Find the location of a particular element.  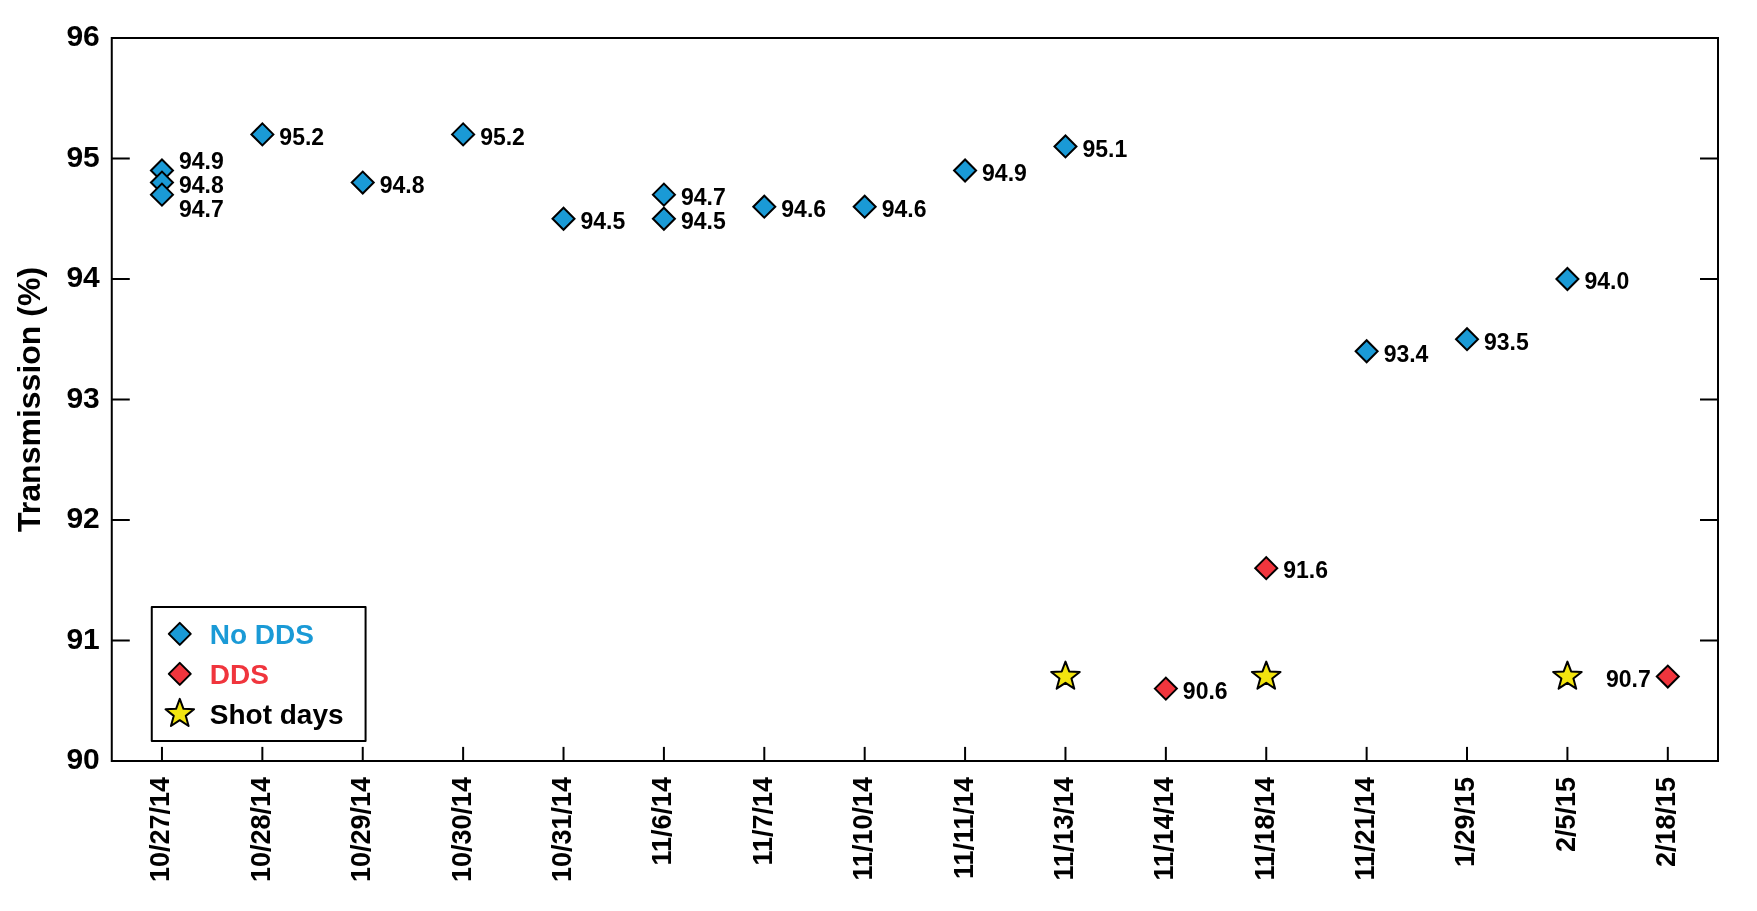

x-tick-label: 10/30/14 is located at coordinates (461, 829).